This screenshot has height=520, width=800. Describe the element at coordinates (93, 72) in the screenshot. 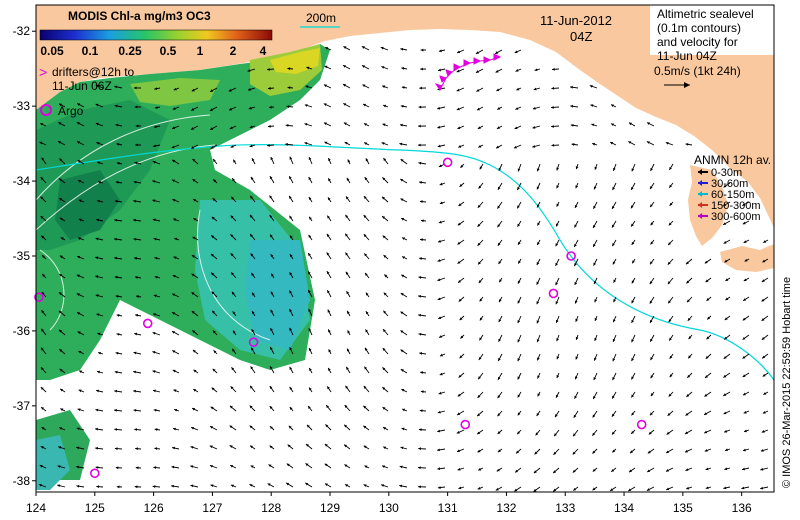

I see `drifters-label-line1: drifters@12h to` at that location.